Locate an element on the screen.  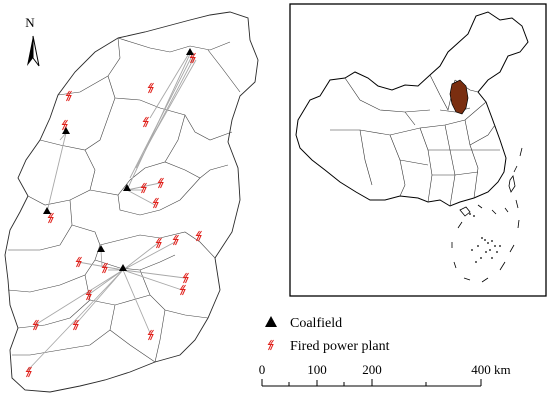
legend-power-plant-label: Fired power plant is located at coordinates (340, 346).